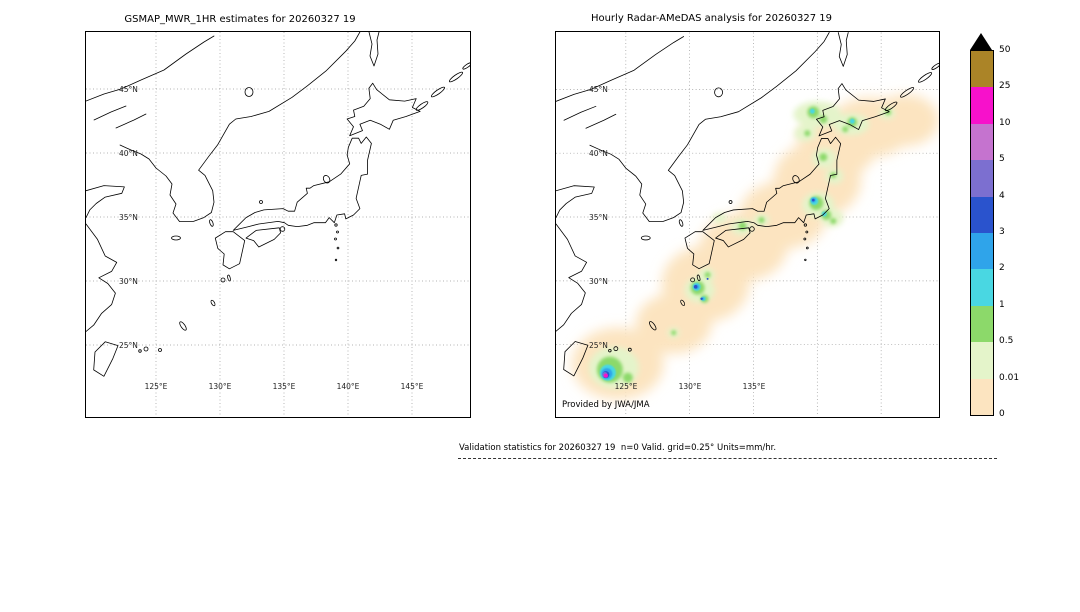 The height and width of the screenshot is (612, 1080). What do you see at coordinates (1002, 305) in the screenshot?
I see `colorbar-tick-label: 1` at bounding box center [1002, 305].